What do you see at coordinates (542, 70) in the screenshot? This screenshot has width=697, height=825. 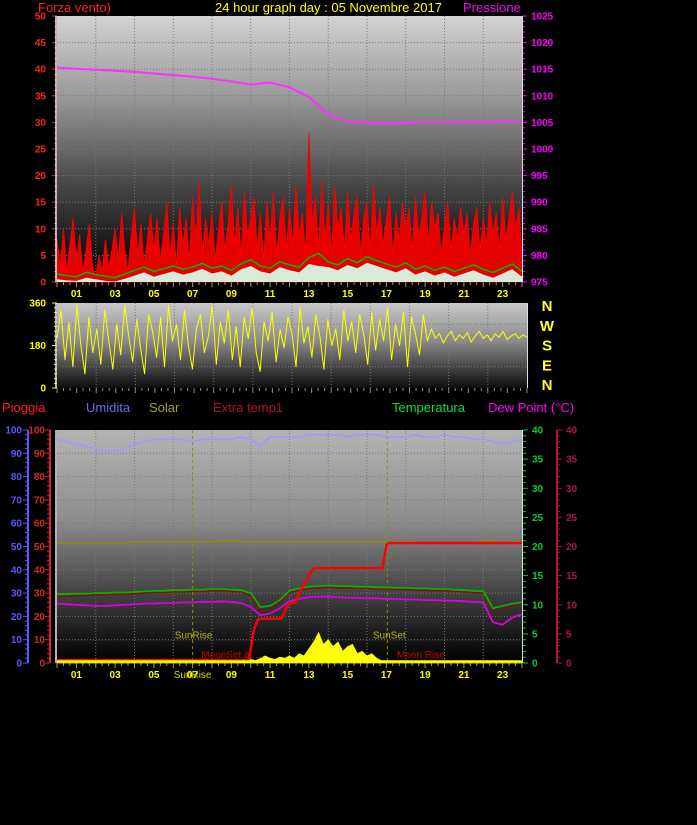 I see `svg-text: 1015` at bounding box center [542, 70].